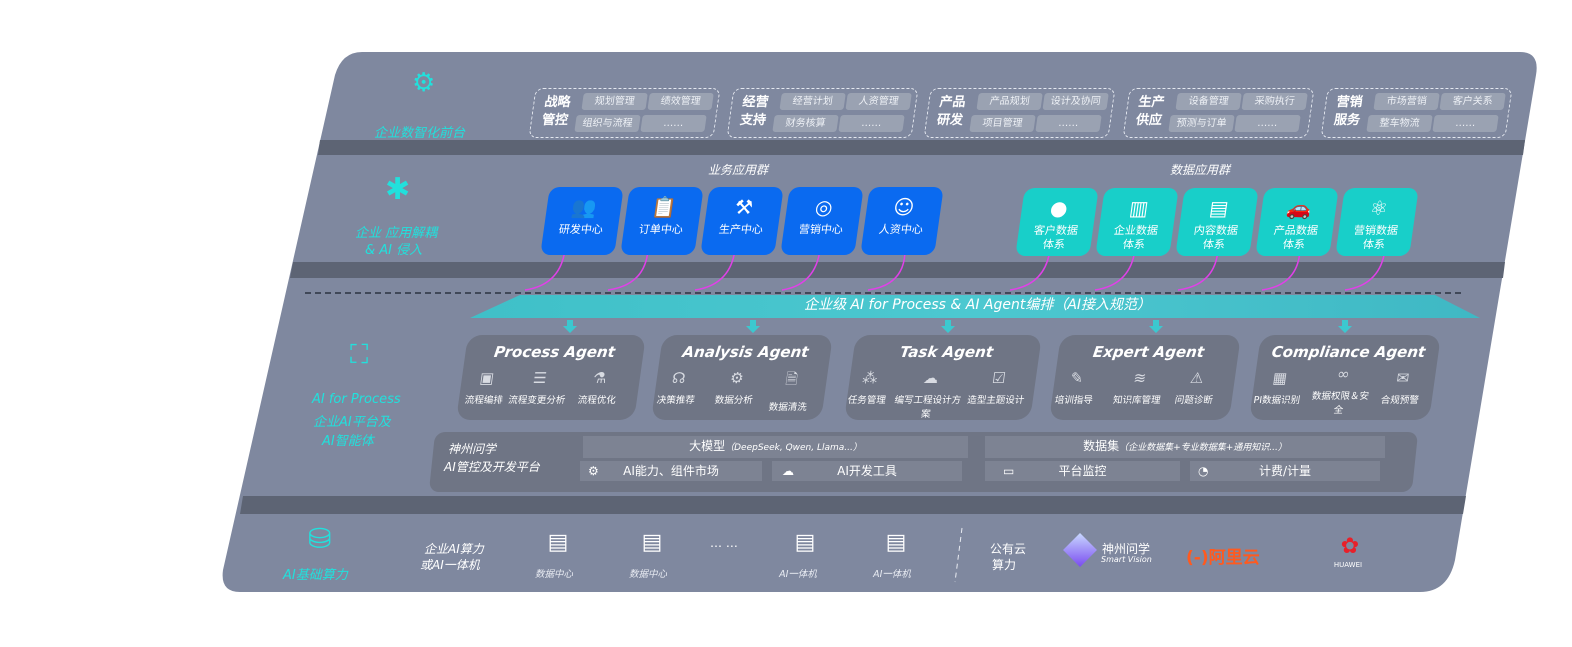  Describe the element at coordinates (1219, 208) in the screenshot. I see `books-icon: ▤` at that location.